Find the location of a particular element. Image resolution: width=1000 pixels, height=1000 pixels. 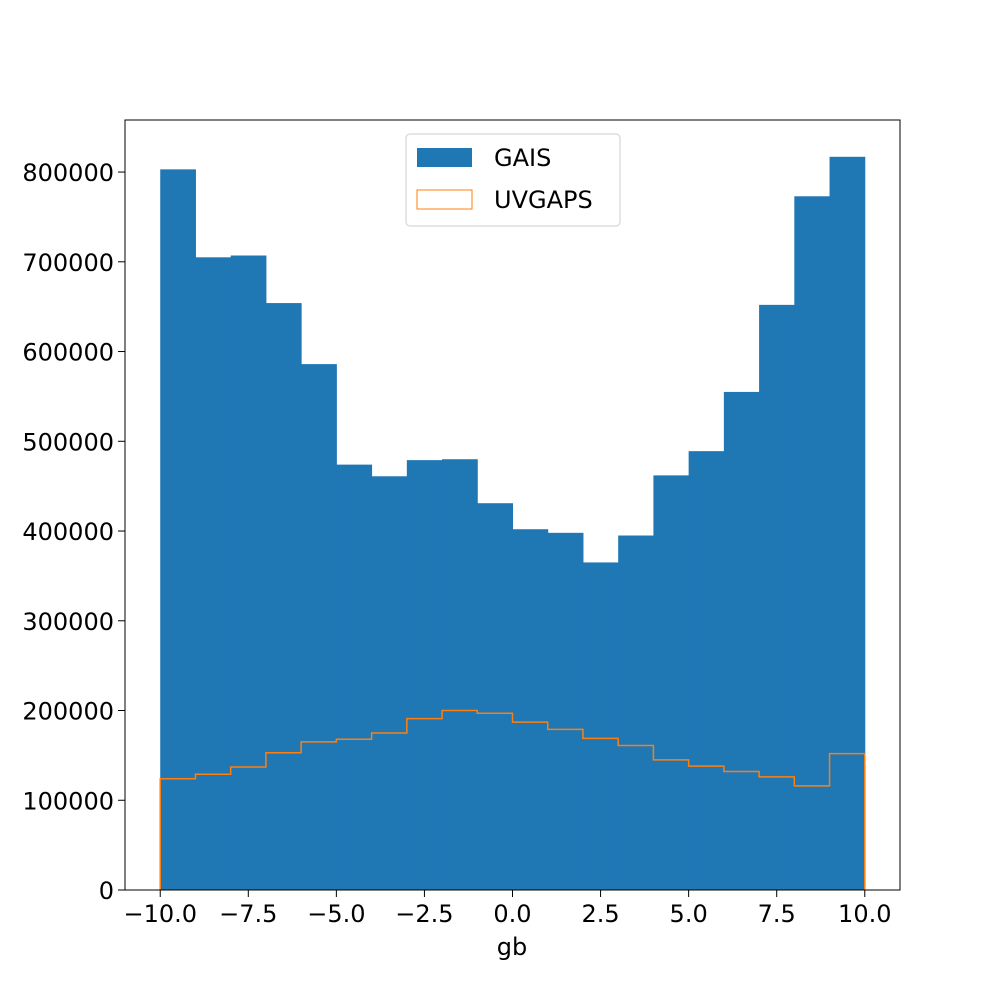

x-tick-label: 10.0 is located at coordinates (864, 914).